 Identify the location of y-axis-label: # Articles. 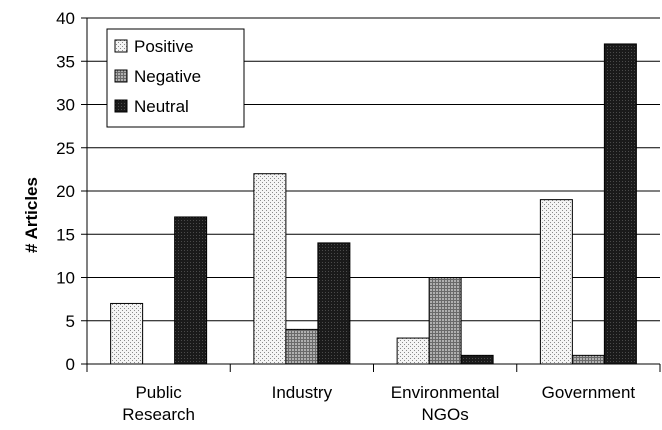
(31, 215).